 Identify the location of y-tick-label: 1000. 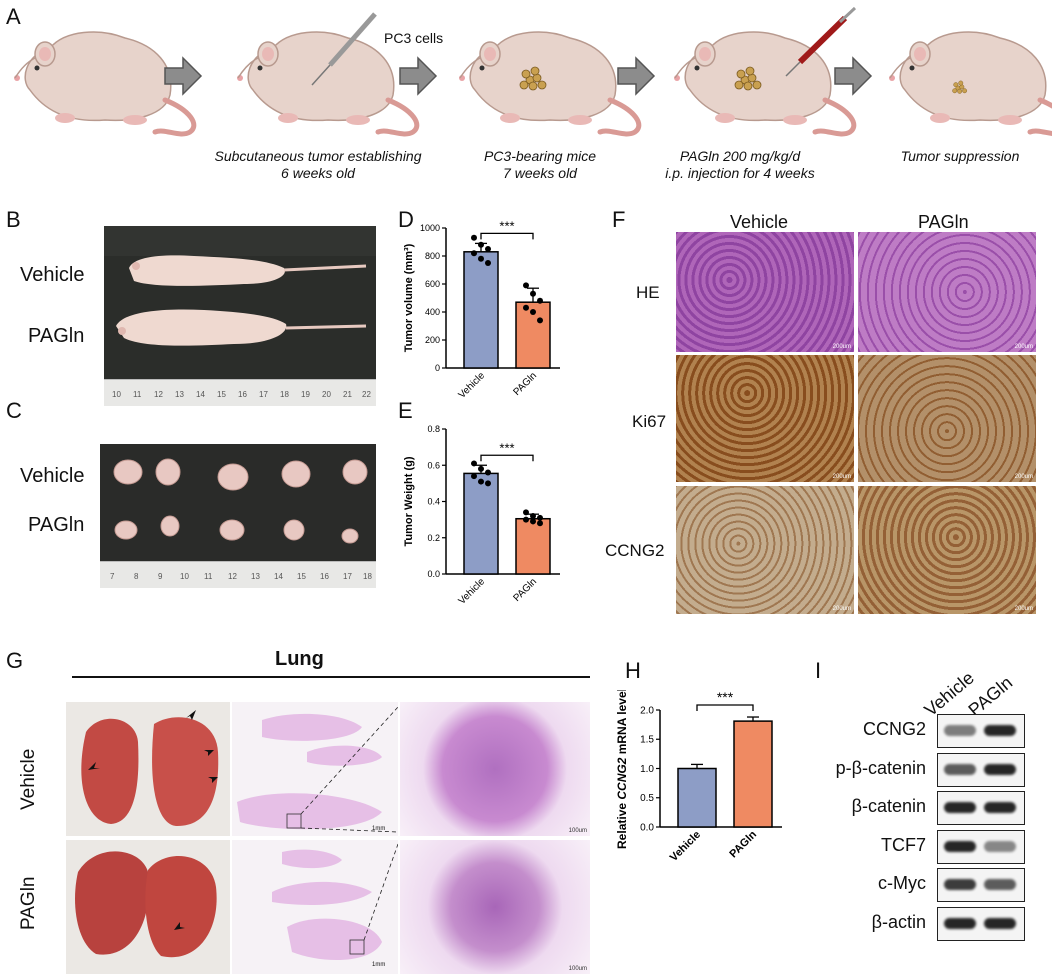
(430, 228).